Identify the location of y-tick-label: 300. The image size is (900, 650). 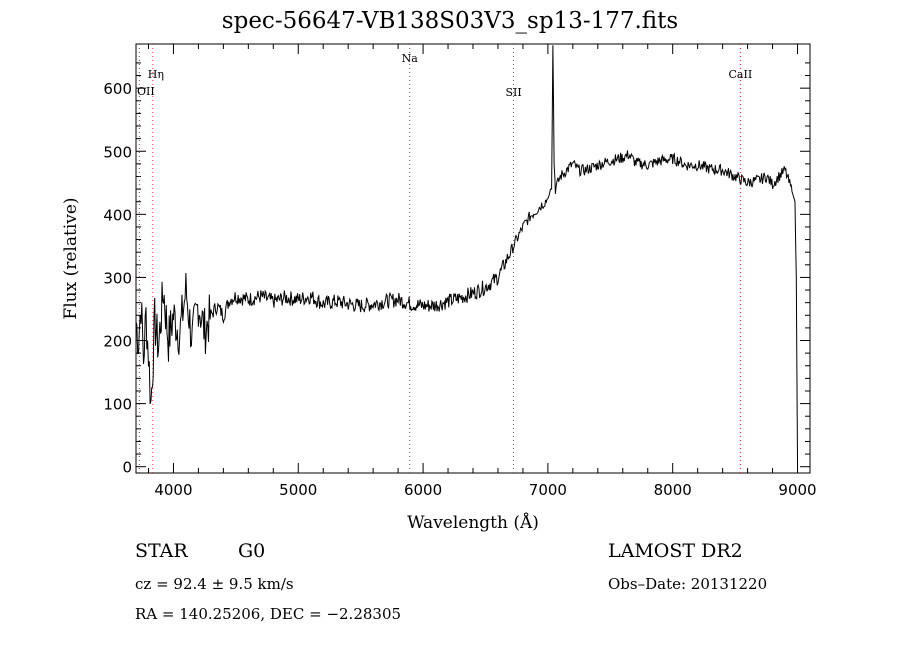
(117, 278).